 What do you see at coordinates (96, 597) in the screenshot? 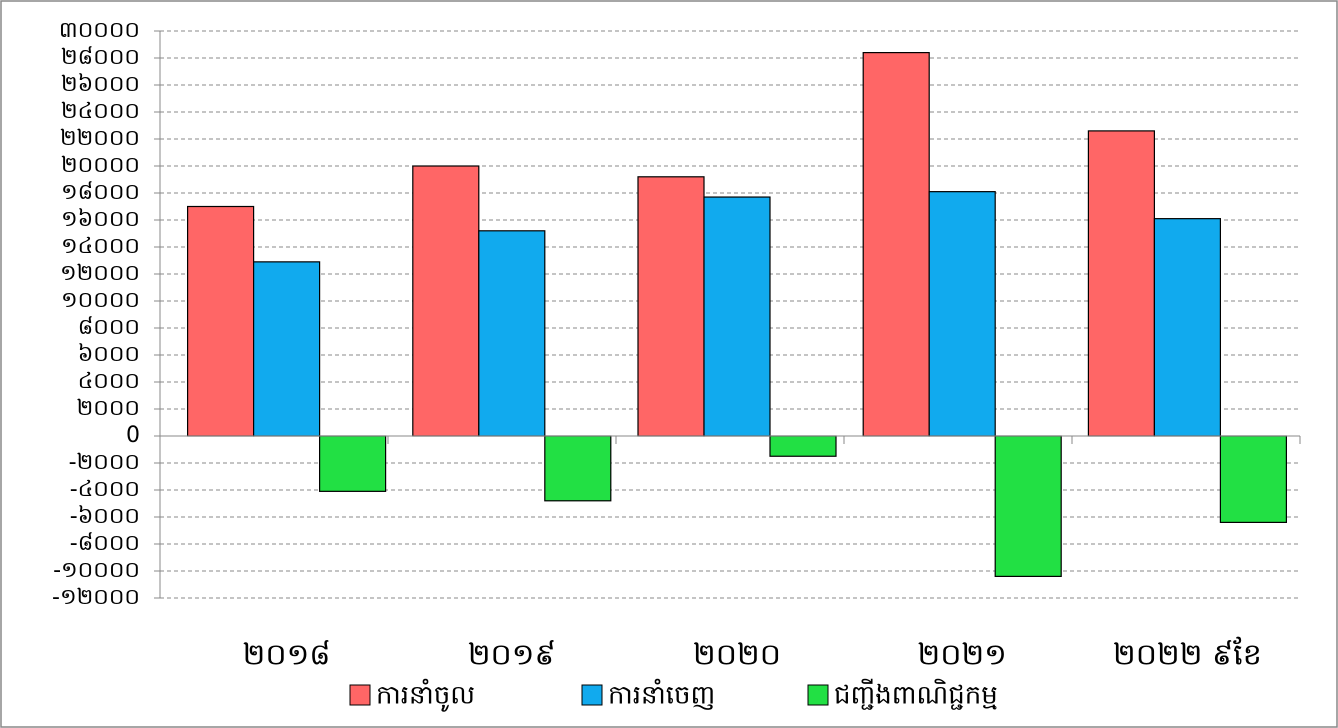
I see `y-tick-label: -១២០០០` at bounding box center [96, 597].